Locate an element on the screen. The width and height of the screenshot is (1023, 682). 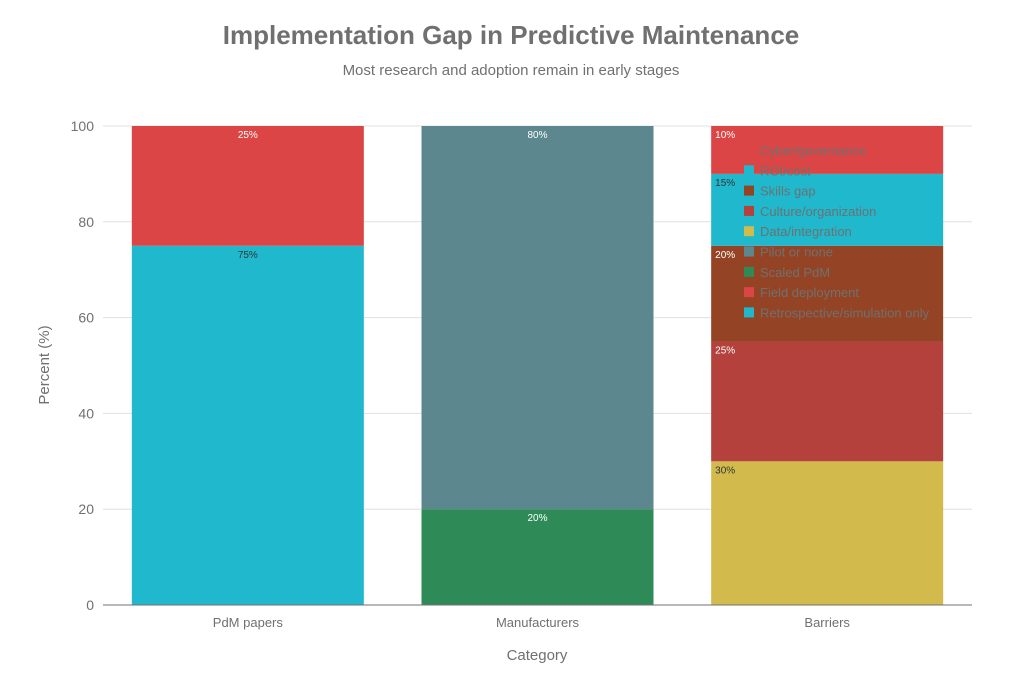
y-tick-label: 0 is located at coordinates (90, 605).